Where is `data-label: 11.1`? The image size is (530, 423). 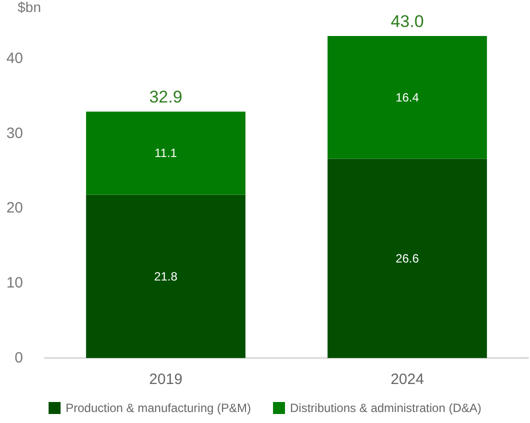
data-label: 11.1 is located at coordinates (166, 153).